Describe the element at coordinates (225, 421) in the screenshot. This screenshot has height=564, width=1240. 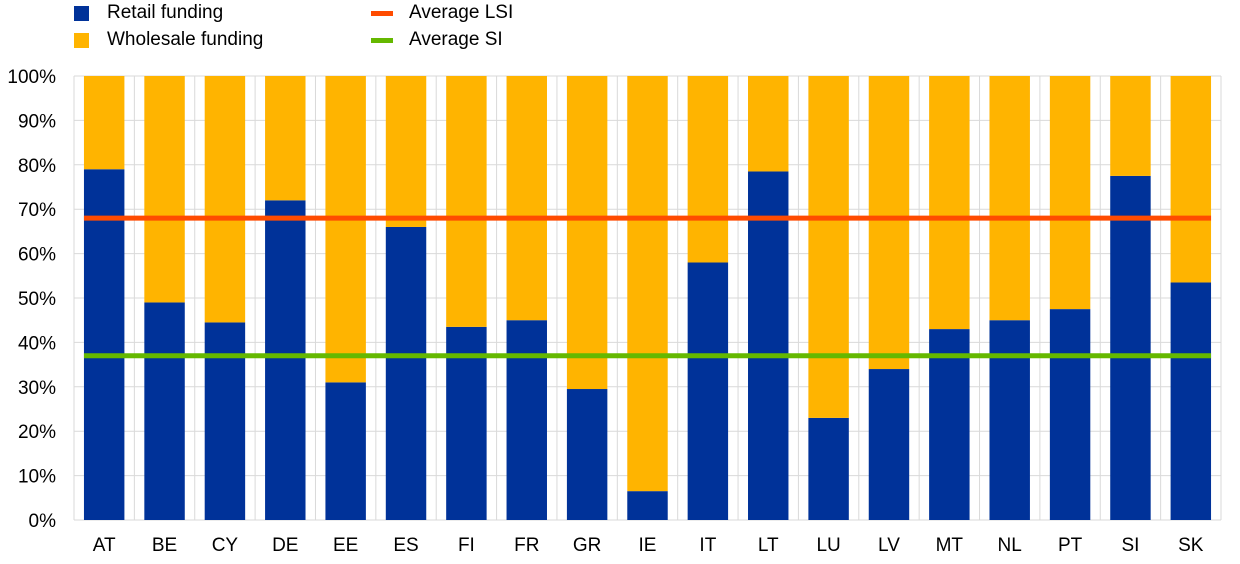
I see `bar-retail-funding-cy` at that location.